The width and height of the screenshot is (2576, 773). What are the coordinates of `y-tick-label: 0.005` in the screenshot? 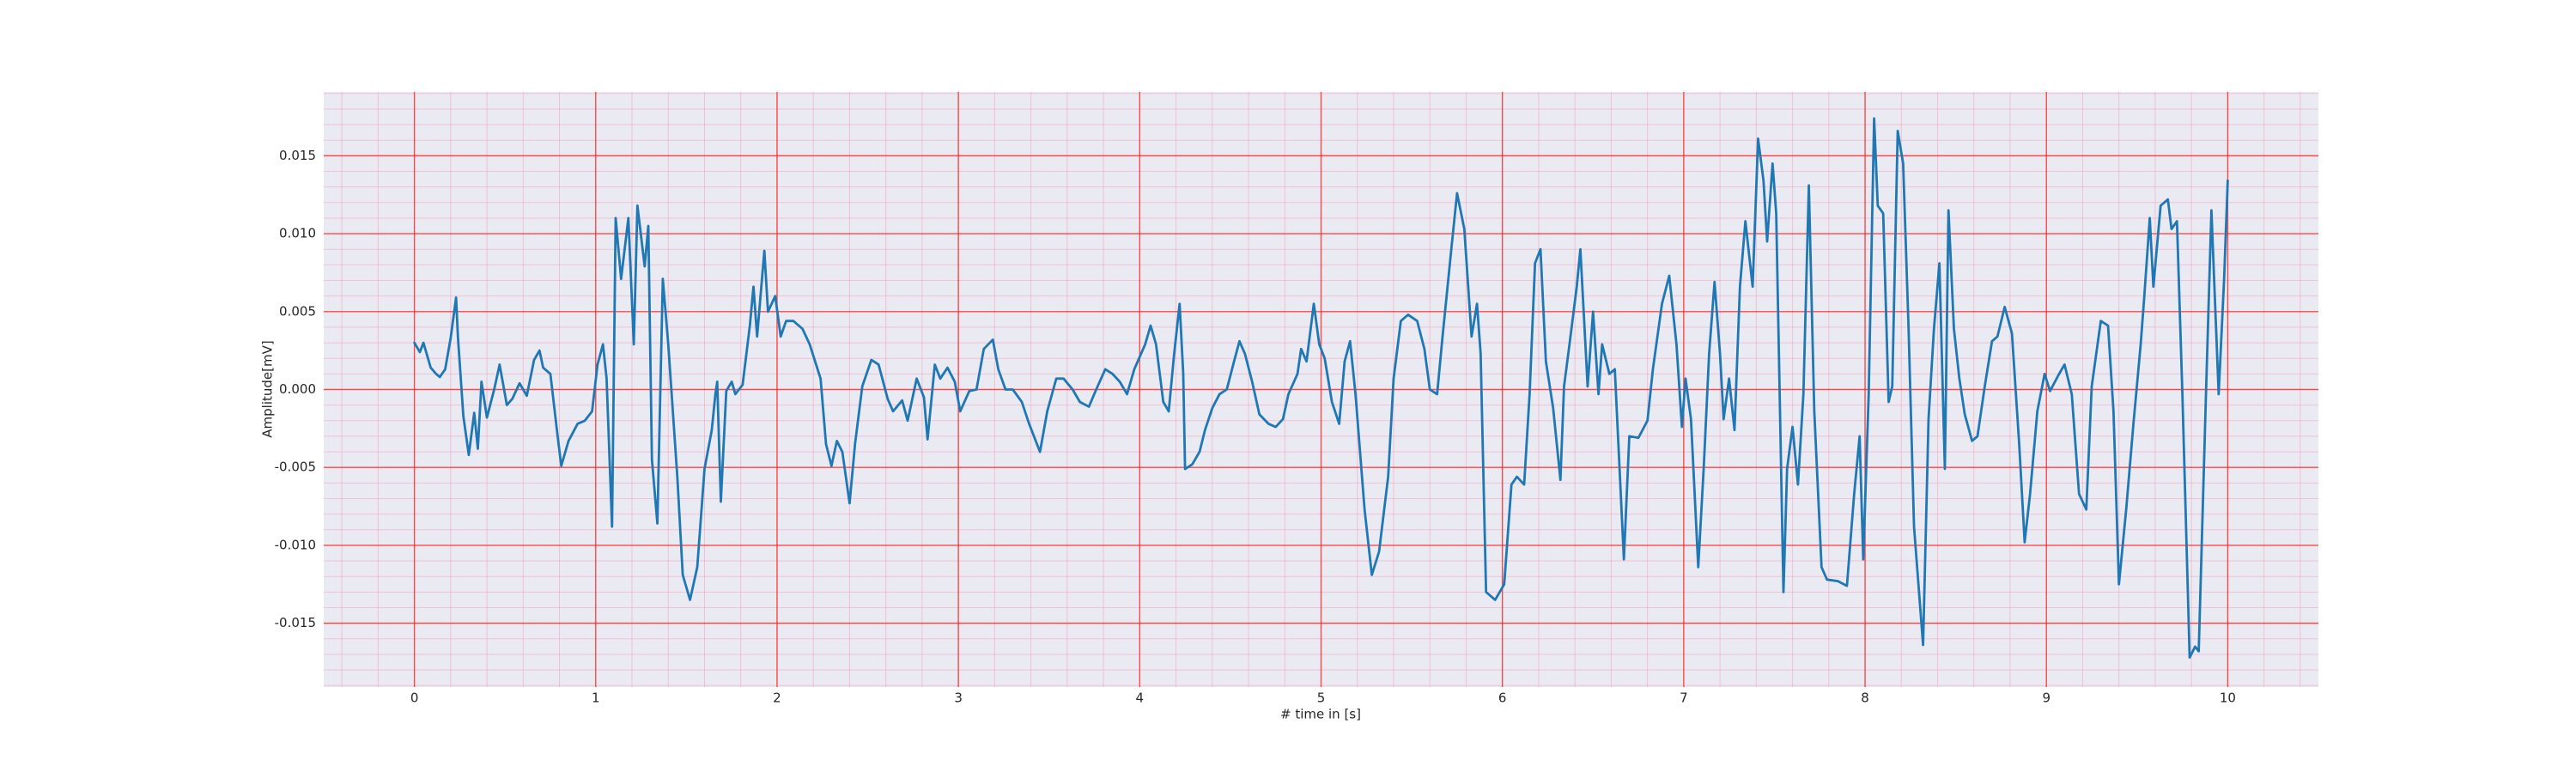 It's located at (297, 311).